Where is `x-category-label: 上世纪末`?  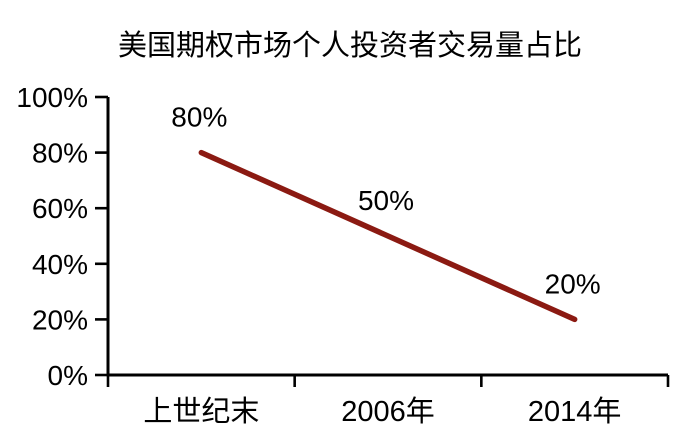
x-category-label: 上世纪末 is located at coordinates (201, 411).